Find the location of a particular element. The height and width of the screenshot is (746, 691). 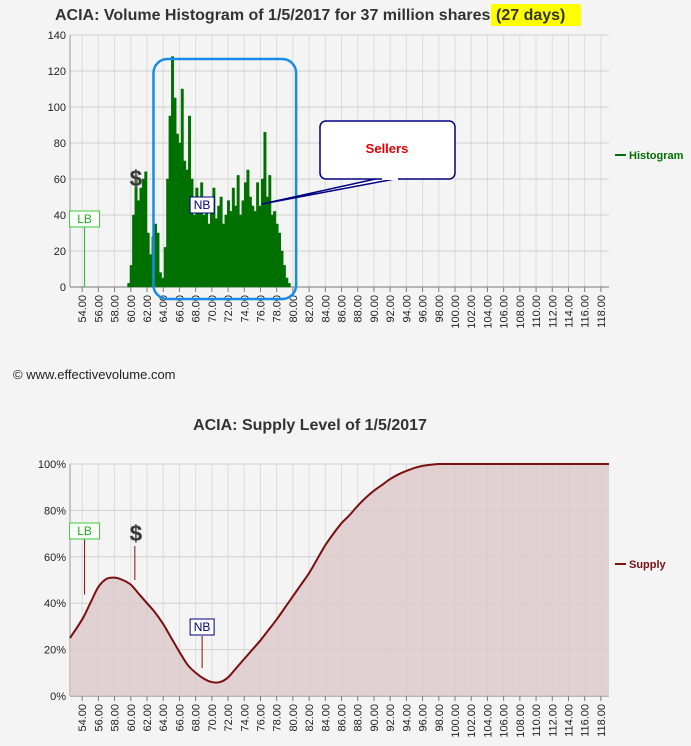

y-tick-label: 60% is located at coordinates (55, 558).